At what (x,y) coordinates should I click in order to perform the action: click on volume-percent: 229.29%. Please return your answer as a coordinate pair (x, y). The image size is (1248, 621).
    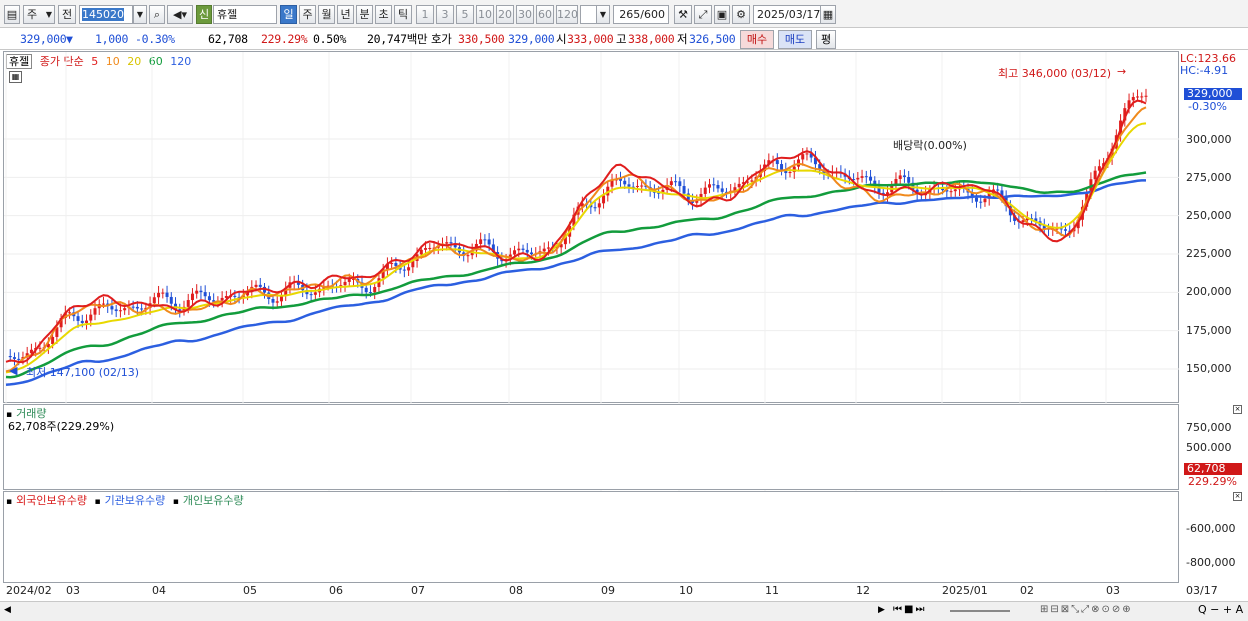
    Looking at the image, I should click on (284, 39).